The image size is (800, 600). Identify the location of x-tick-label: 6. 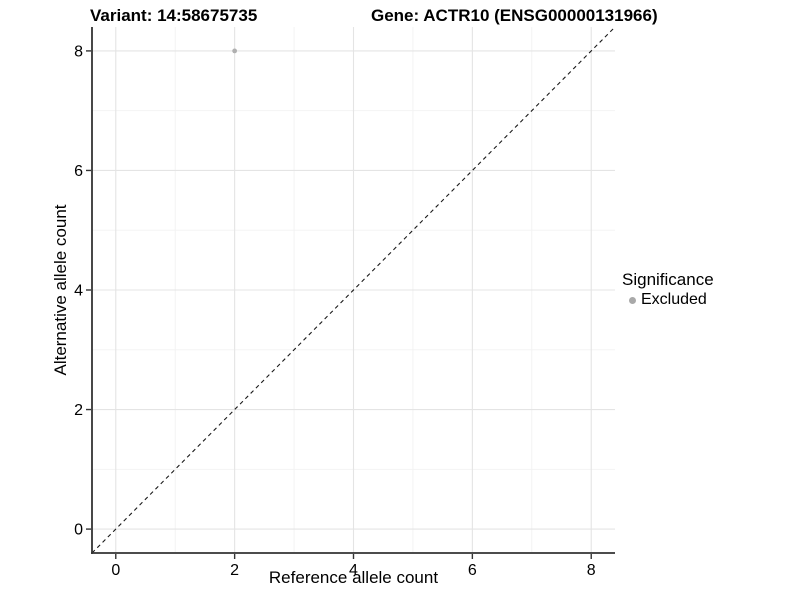
(472, 570).